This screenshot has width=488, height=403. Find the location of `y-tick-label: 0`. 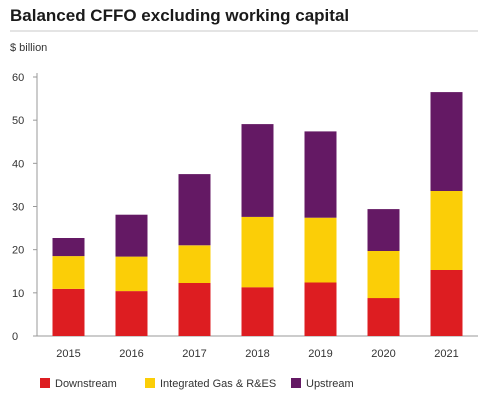

y-tick-label: 0 is located at coordinates (15, 337).